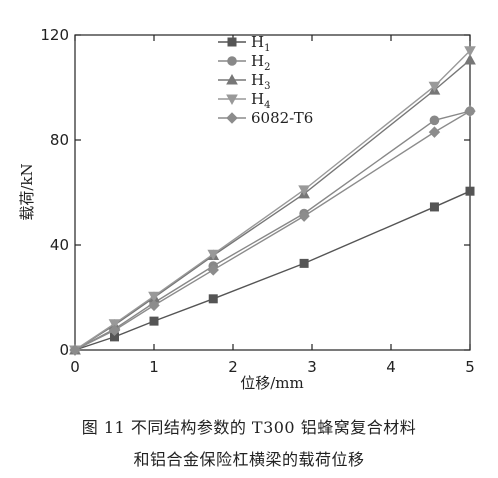 This screenshot has height=478, width=498. Describe the element at coordinates (64, 350) in the screenshot. I see `y-tick-label: 0` at that location.